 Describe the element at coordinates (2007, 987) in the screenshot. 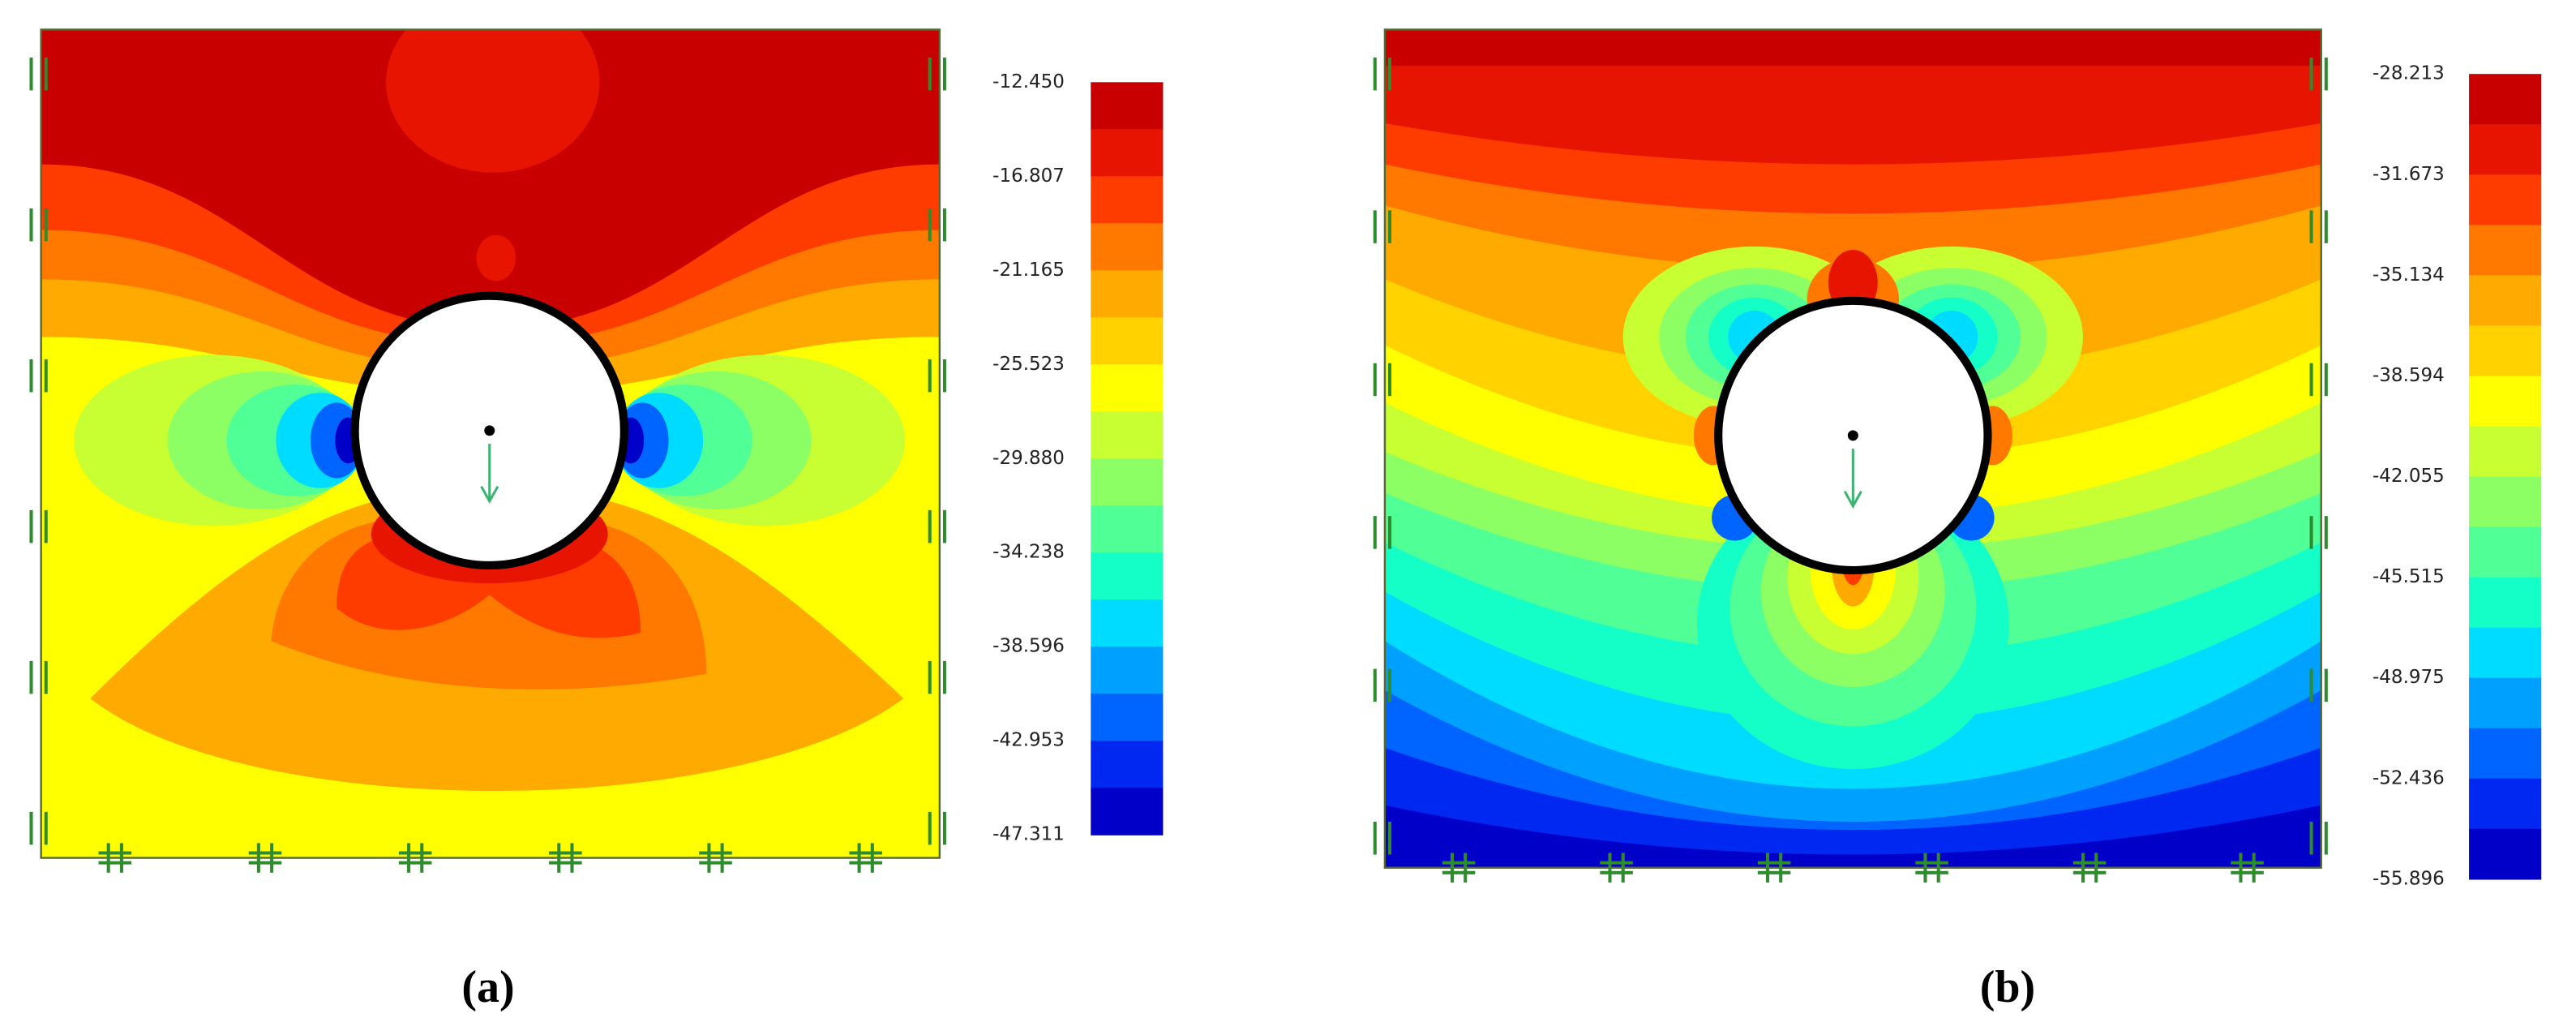

I see `panel-label: (b)` at that location.